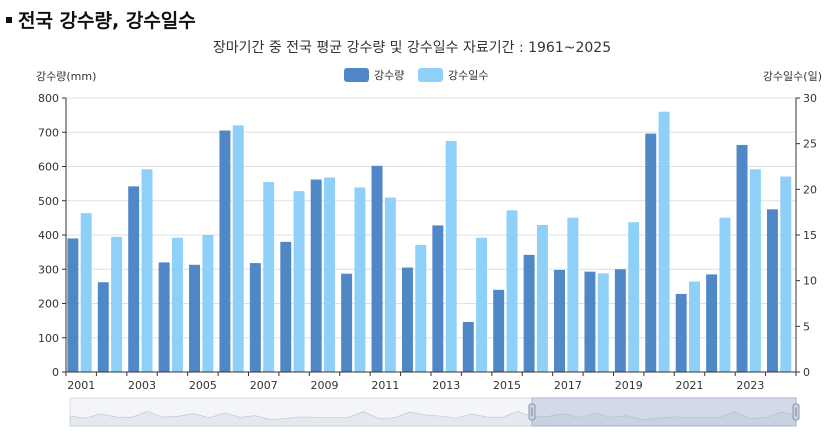 The image size is (825, 446). I want to click on y-tick-label-right: 20, so click(810, 189).